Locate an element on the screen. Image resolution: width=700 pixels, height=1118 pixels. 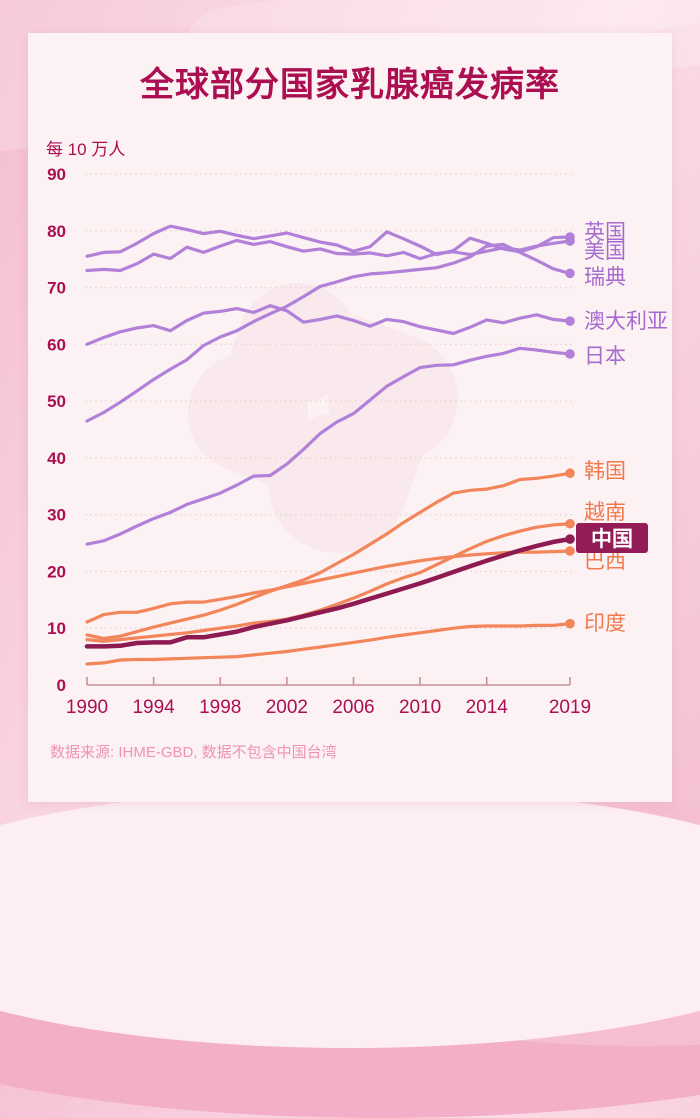
y-axis-tick-label: 50 is located at coordinates (56, 401).